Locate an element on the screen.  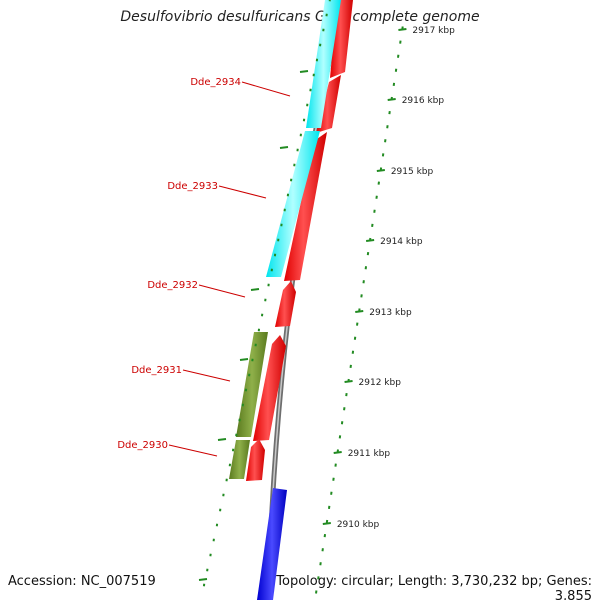
scale-tick-label: 2914 kbp is located at coordinates (401, 242).